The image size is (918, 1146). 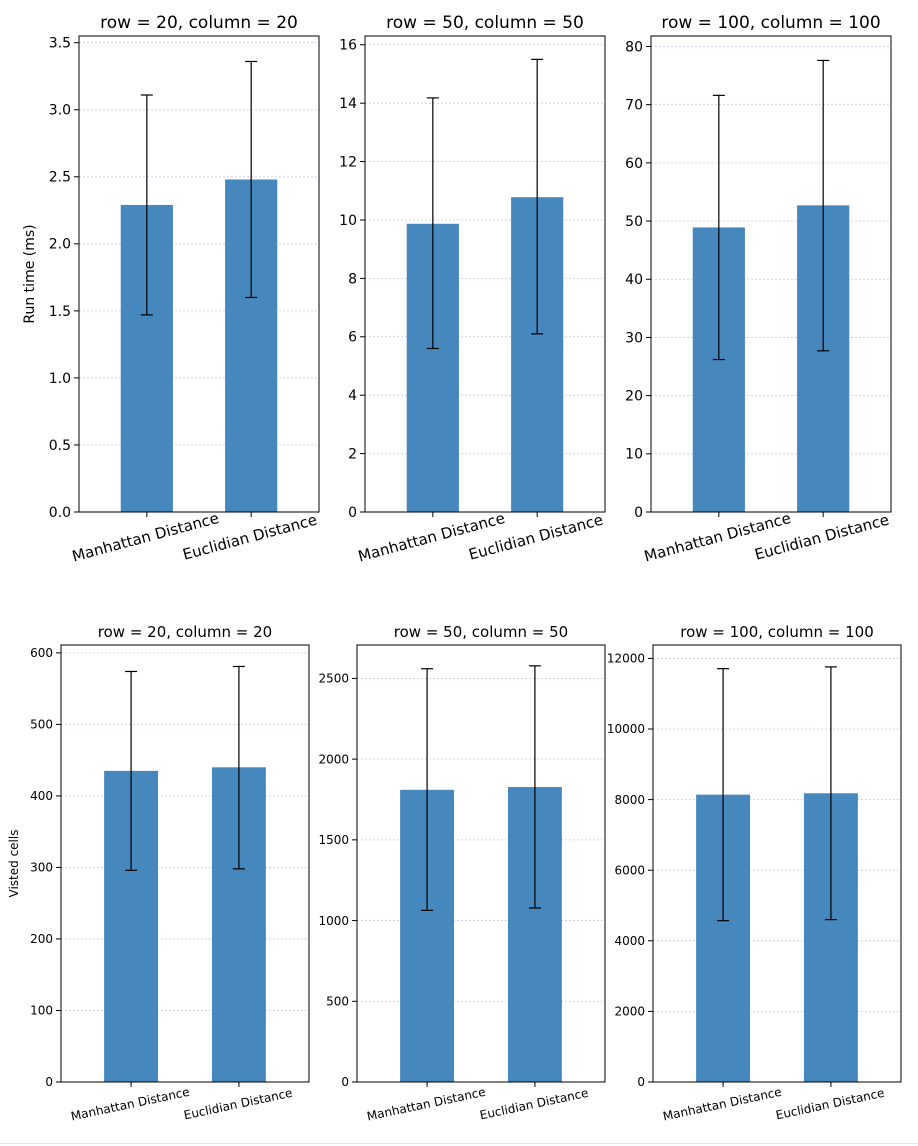 What do you see at coordinates (333, 679) in the screenshot?
I see `y-tick-label: 2500` at bounding box center [333, 679].